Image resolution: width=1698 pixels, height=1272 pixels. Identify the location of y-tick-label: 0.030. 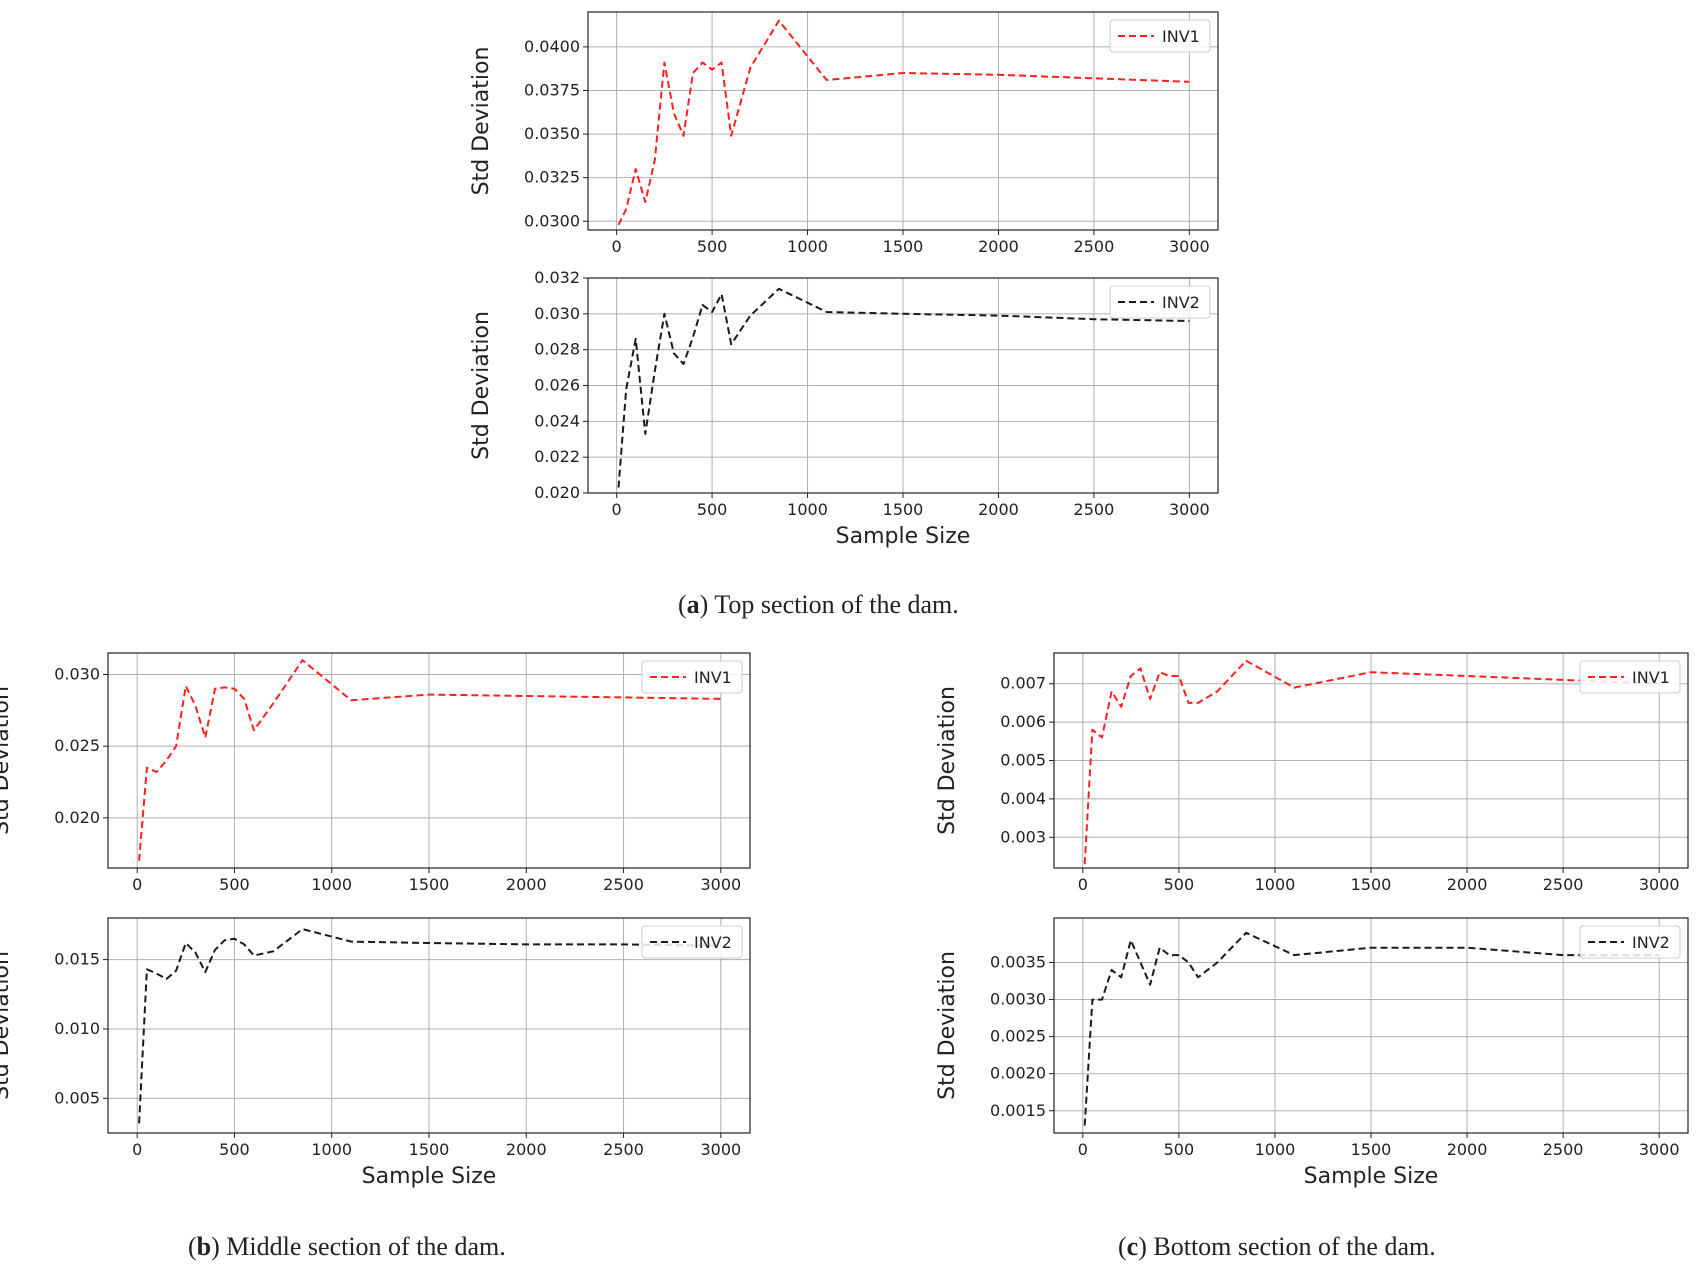
(557, 313).